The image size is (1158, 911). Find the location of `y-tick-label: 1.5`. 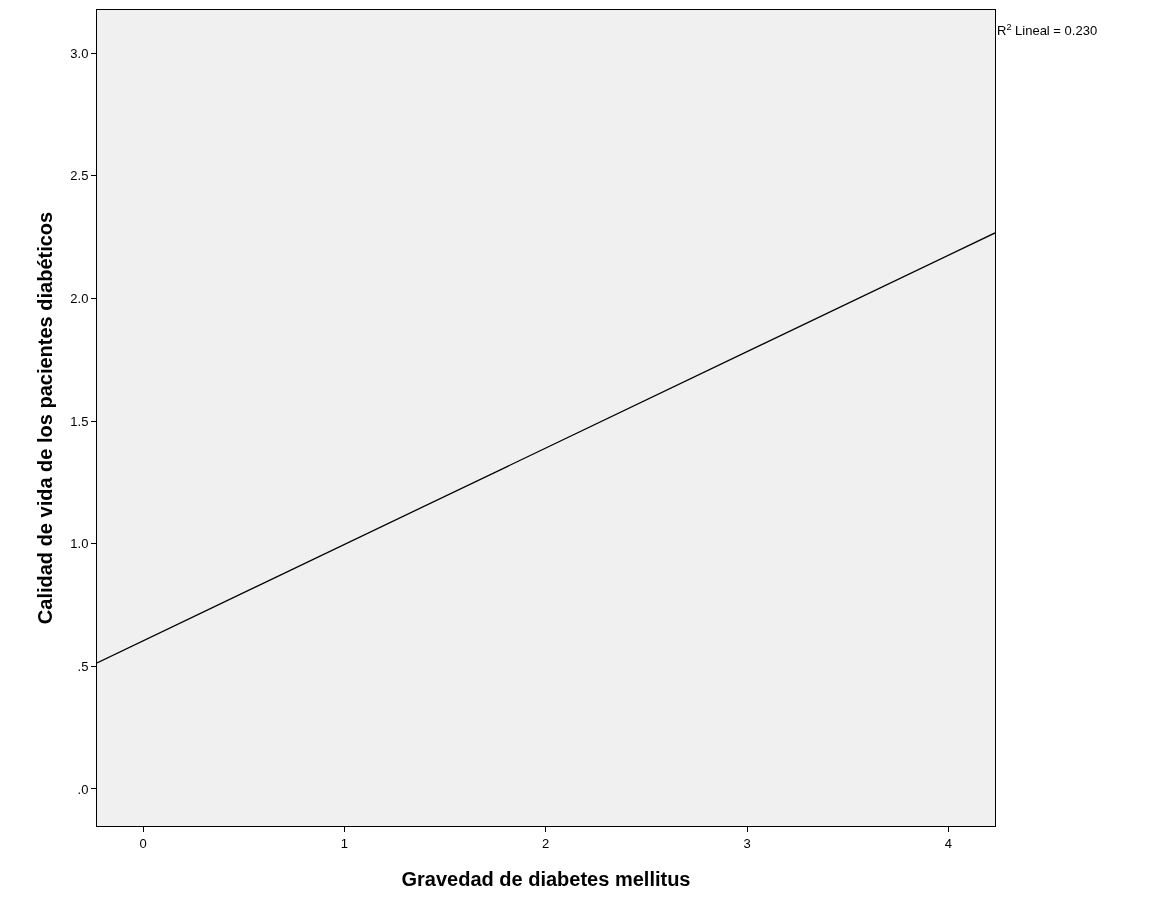

y-tick-label: 1.5 is located at coordinates (79, 421).